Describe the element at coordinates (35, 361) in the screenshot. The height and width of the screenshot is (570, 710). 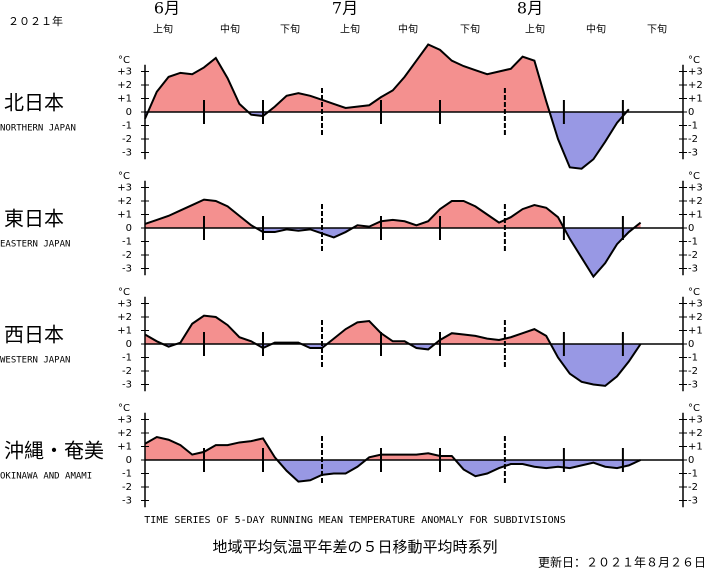
I see `region-subtitle: WESTERN JAPAN` at that location.